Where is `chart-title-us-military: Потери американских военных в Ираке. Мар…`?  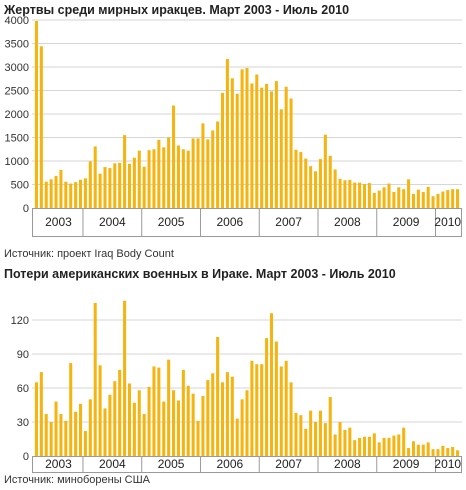 chart-title-us-military: Потери американских военных в Ираке. Мар… is located at coordinates (200, 274).